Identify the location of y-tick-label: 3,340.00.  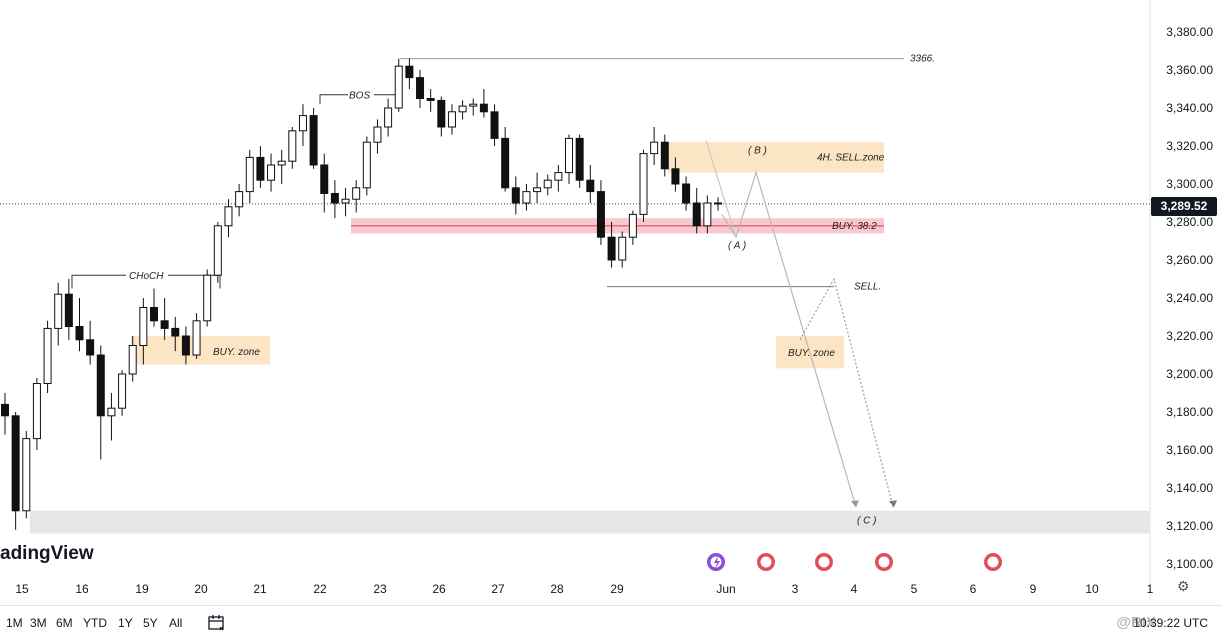
(1189, 108).